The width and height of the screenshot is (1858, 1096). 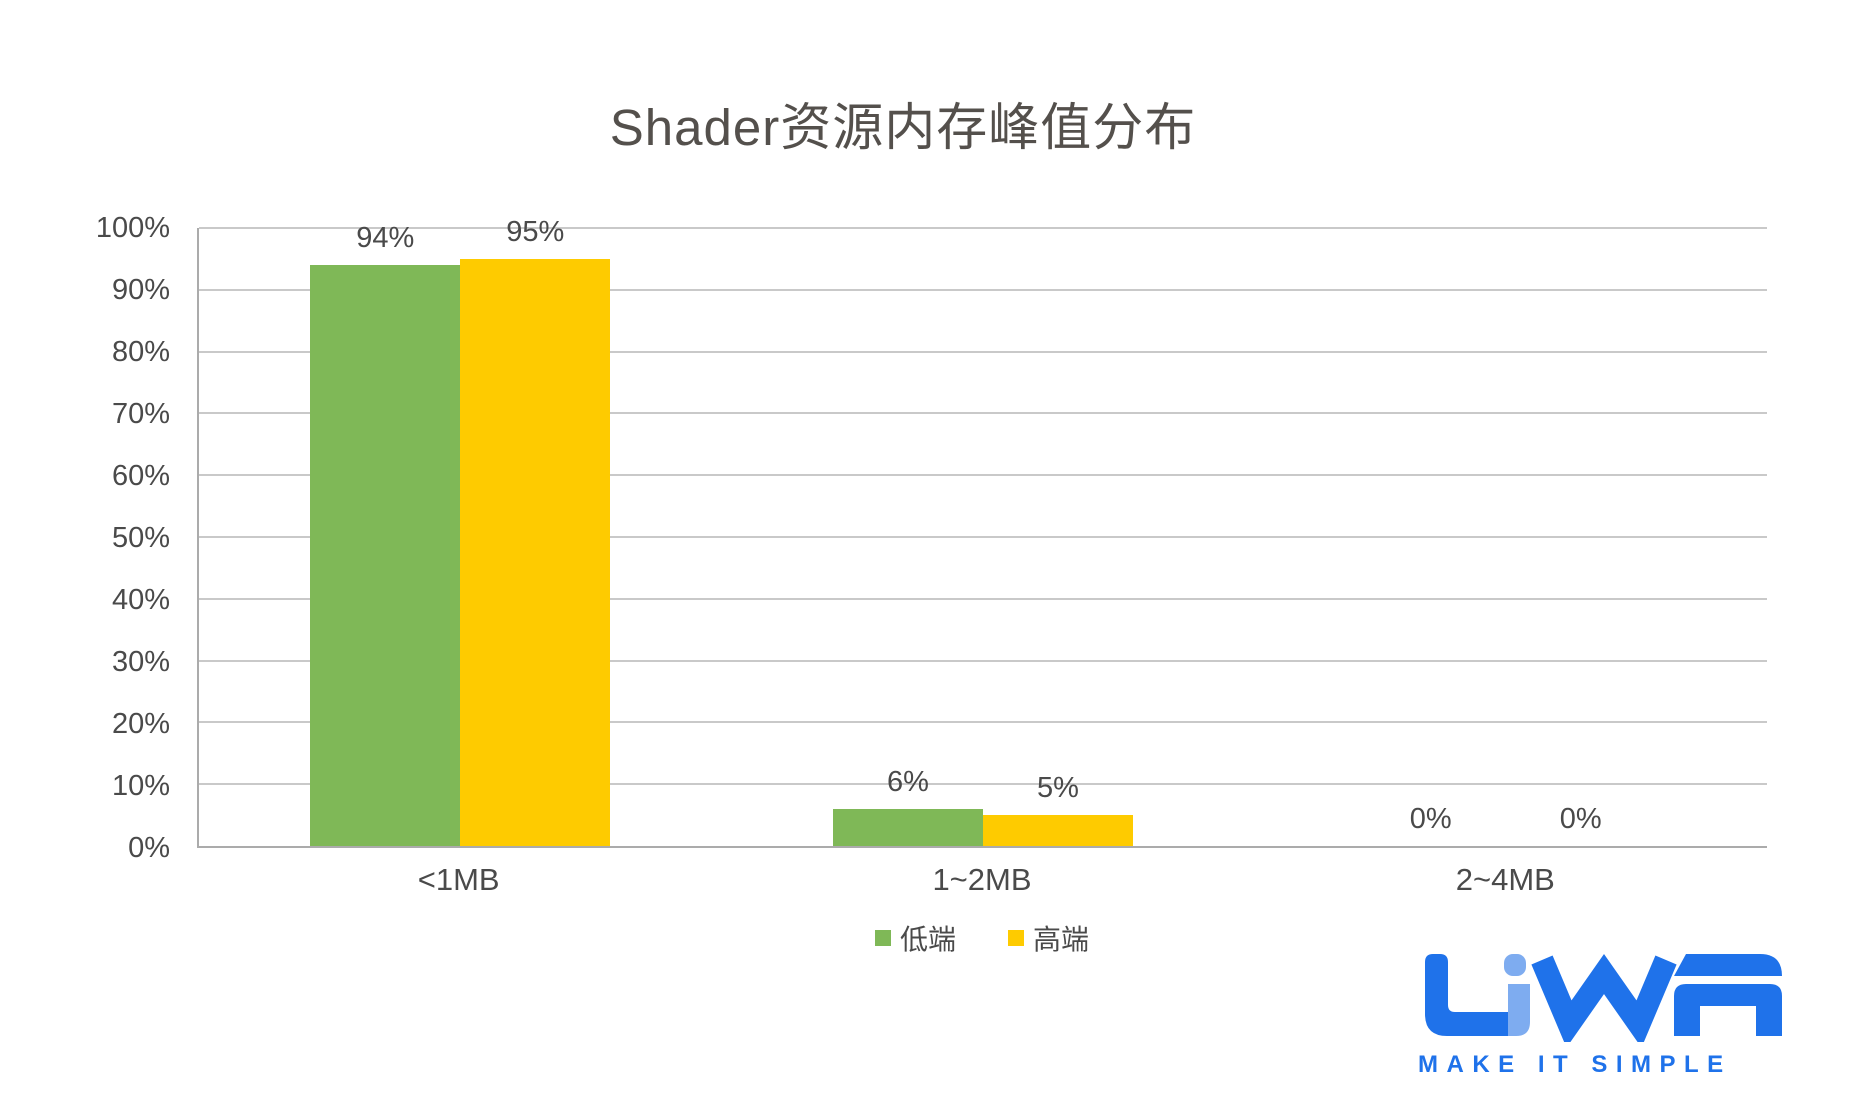 I want to click on y-axis-tick-label: 40%, so click(x=140, y=600).